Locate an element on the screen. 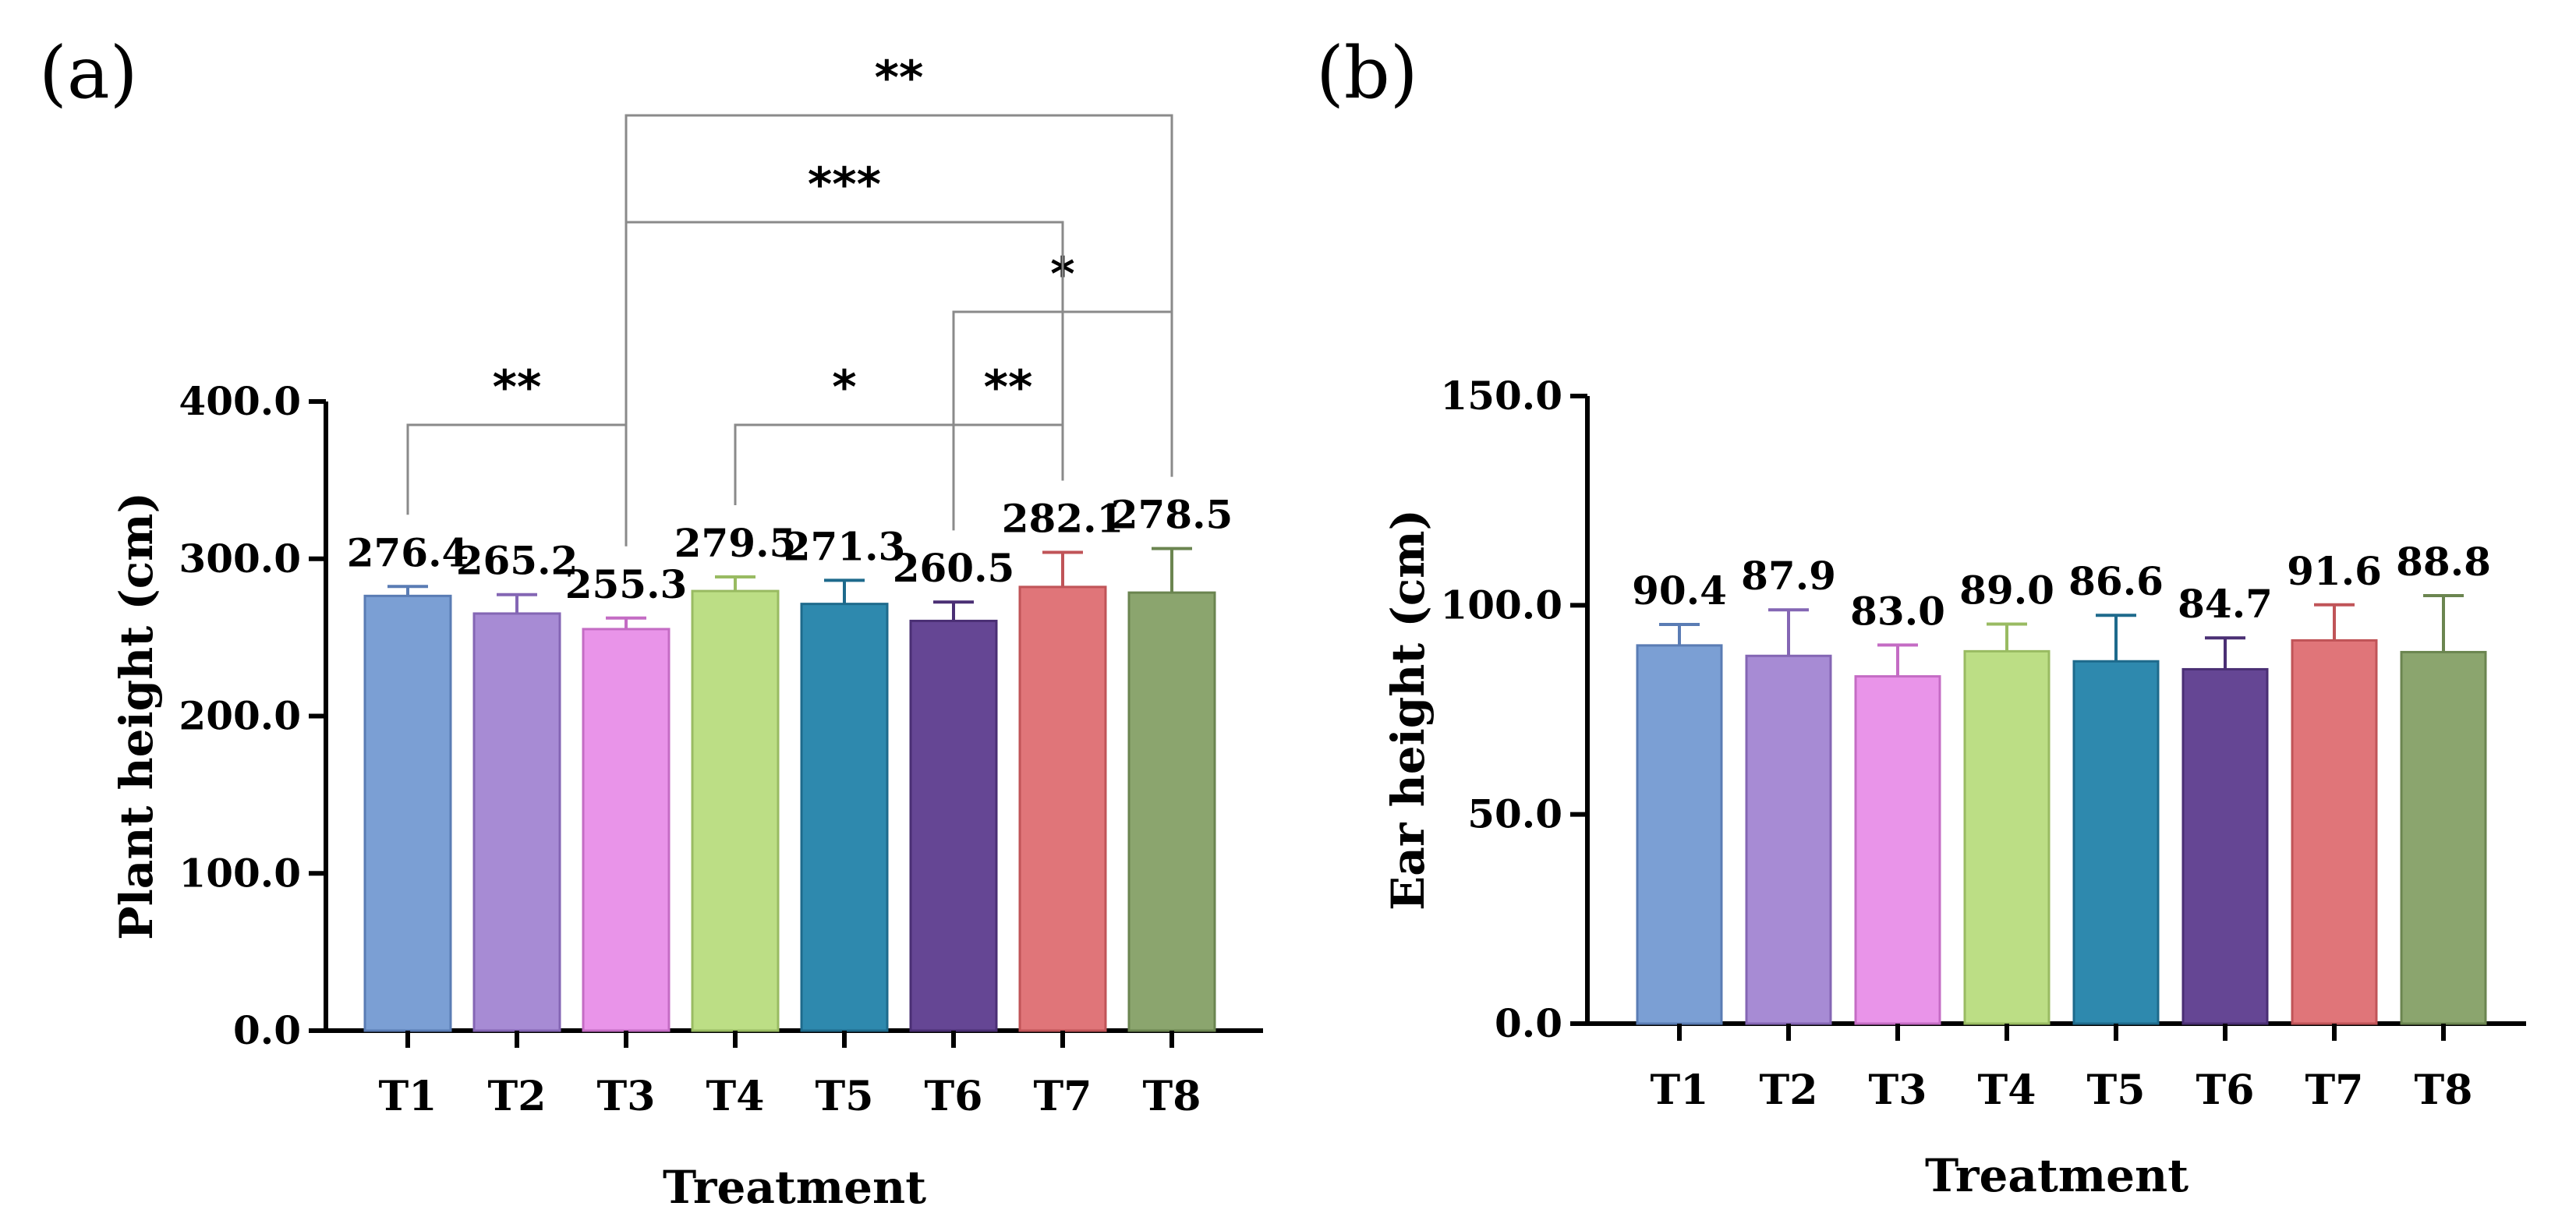 Image resolution: width=2576 pixels, height=1231 pixels. data-label: 260.5 is located at coordinates (954, 568).